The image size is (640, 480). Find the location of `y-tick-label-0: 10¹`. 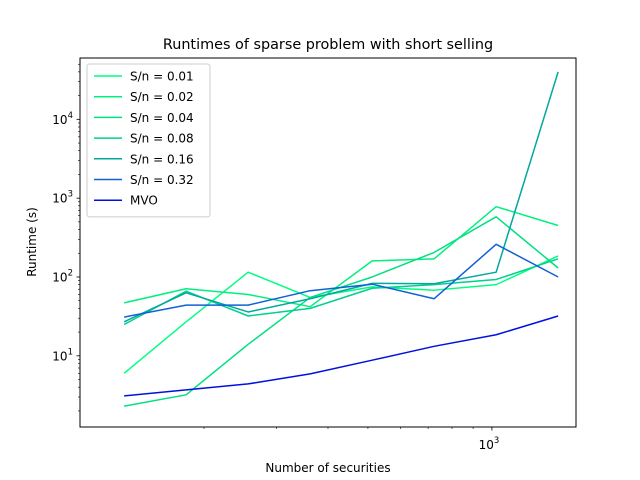

y-tick-label-0: 10¹ is located at coordinates (62, 355).